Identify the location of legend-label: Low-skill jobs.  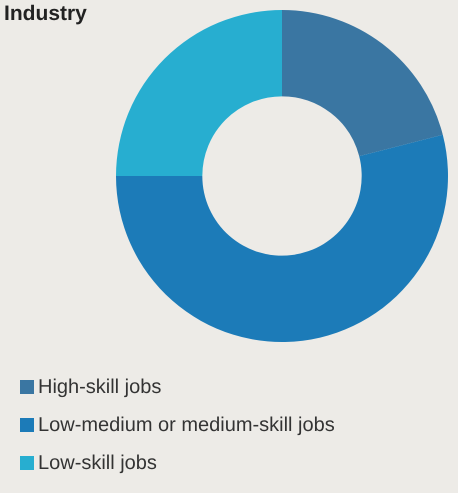
(97, 463).